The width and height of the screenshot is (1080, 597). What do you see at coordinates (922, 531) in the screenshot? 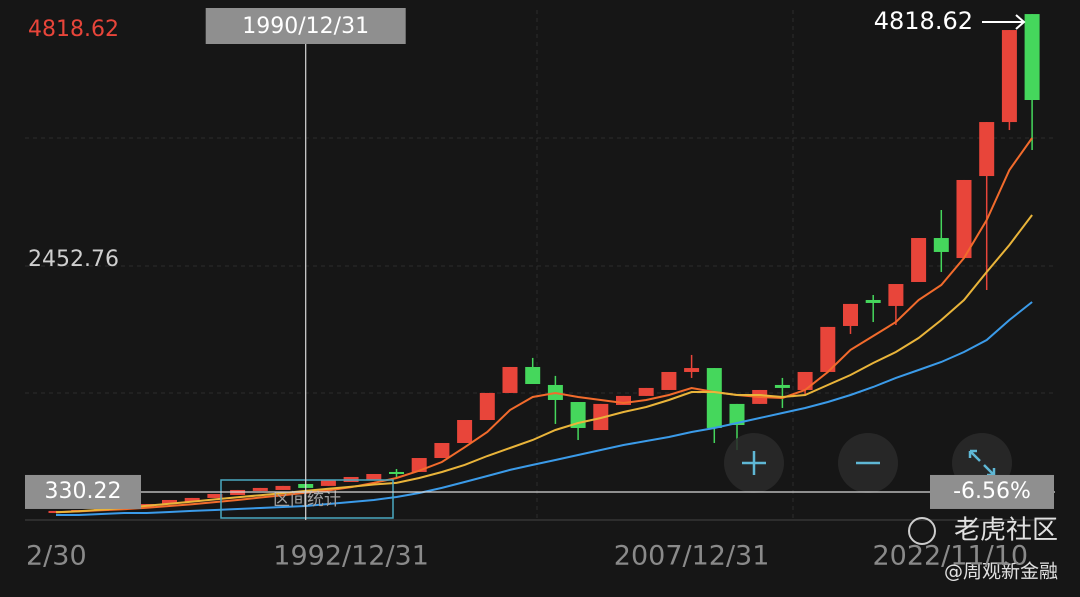
I see `watermark-logo` at bounding box center [922, 531].